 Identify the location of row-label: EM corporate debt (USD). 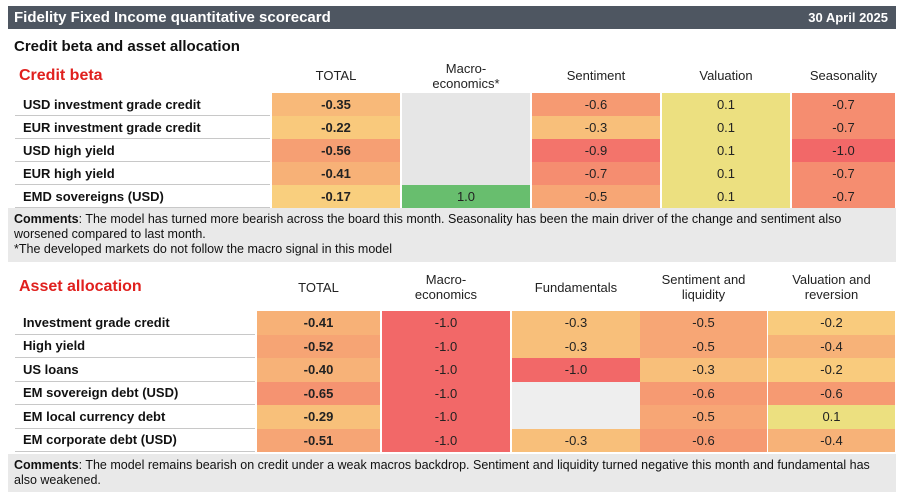
(135, 440).